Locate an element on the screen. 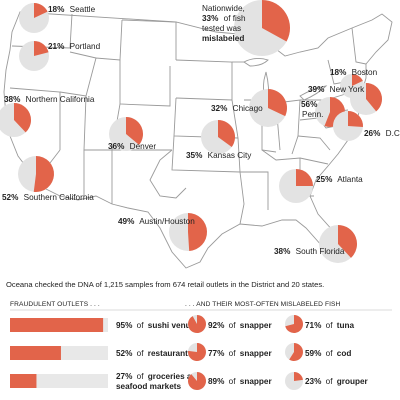  fish-label: 92% of snapper is located at coordinates (240, 325).